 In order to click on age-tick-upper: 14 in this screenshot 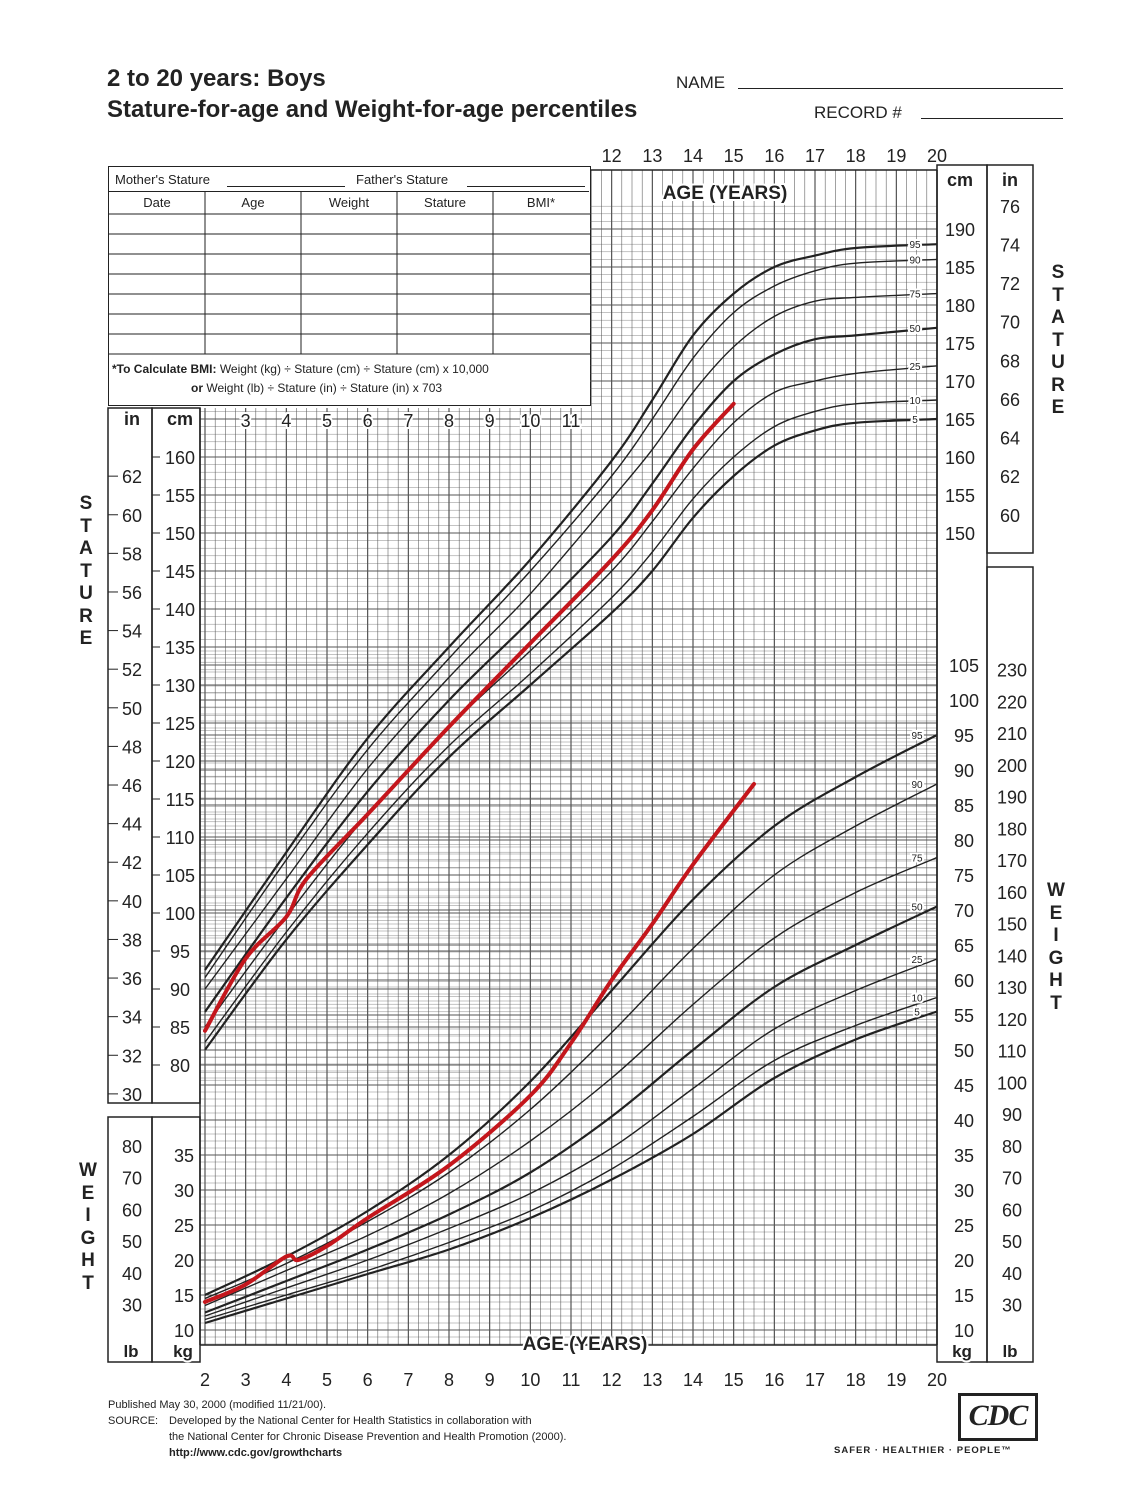, I will do `click(693, 156)`.